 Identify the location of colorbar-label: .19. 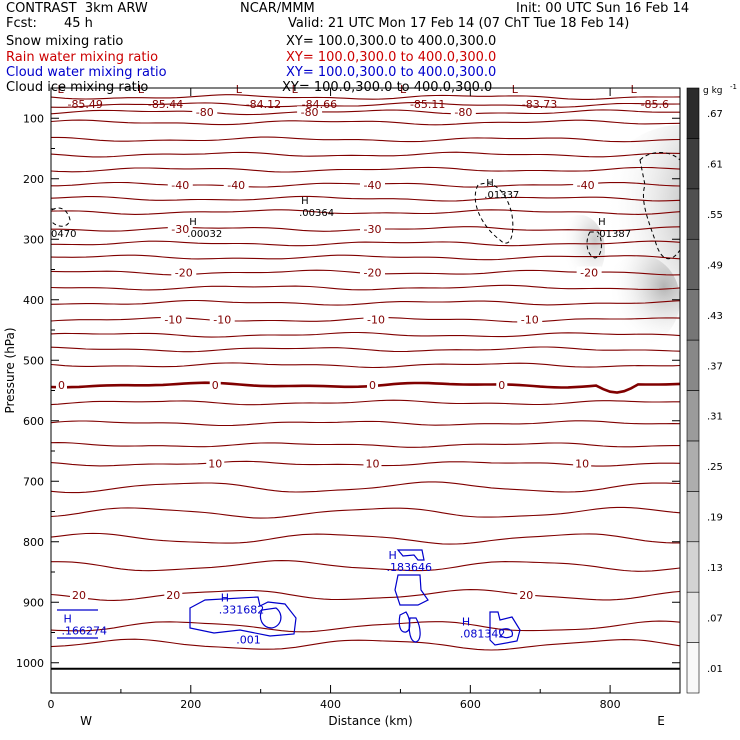
(715, 518).